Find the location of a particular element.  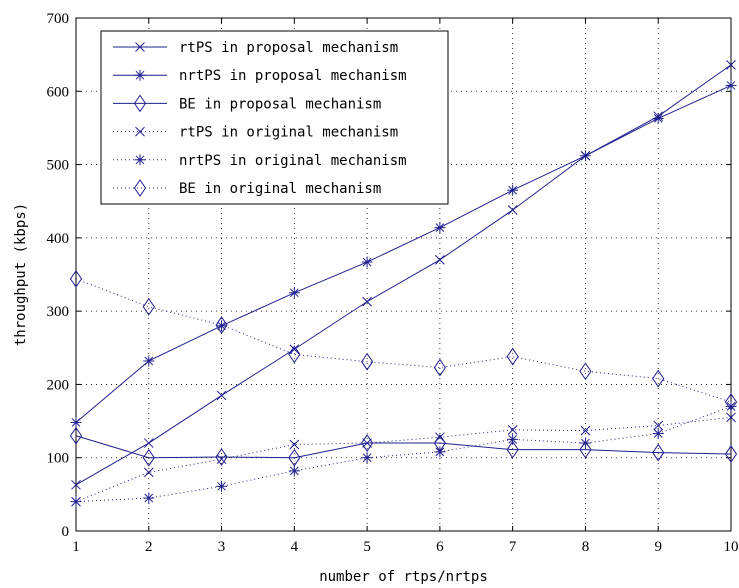

x-axis-label: number of rtps/nrtps is located at coordinates (403, 577).